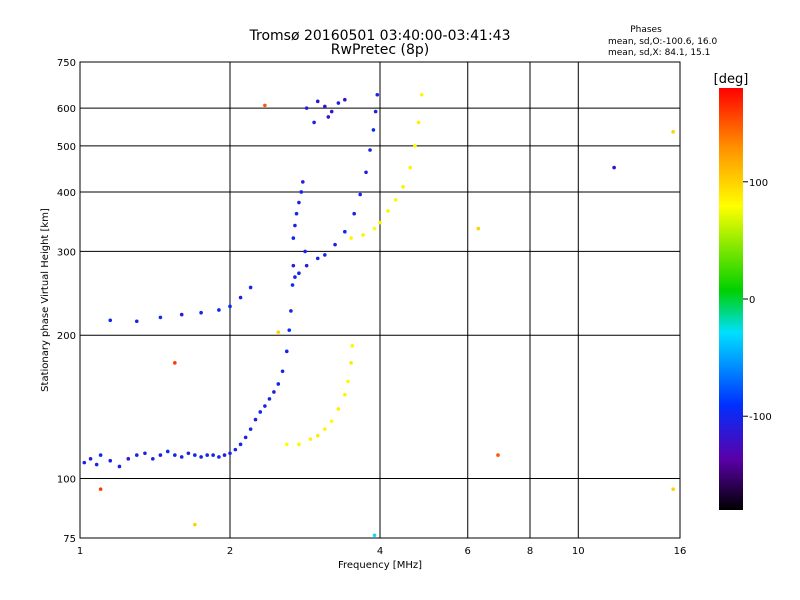 This screenshot has width=800, height=600. What do you see at coordinates (380, 36) in the screenshot?
I see `chart-title: Tromsø 20160501 03:40:00-03:41:43` at bounding box center [380, 36].